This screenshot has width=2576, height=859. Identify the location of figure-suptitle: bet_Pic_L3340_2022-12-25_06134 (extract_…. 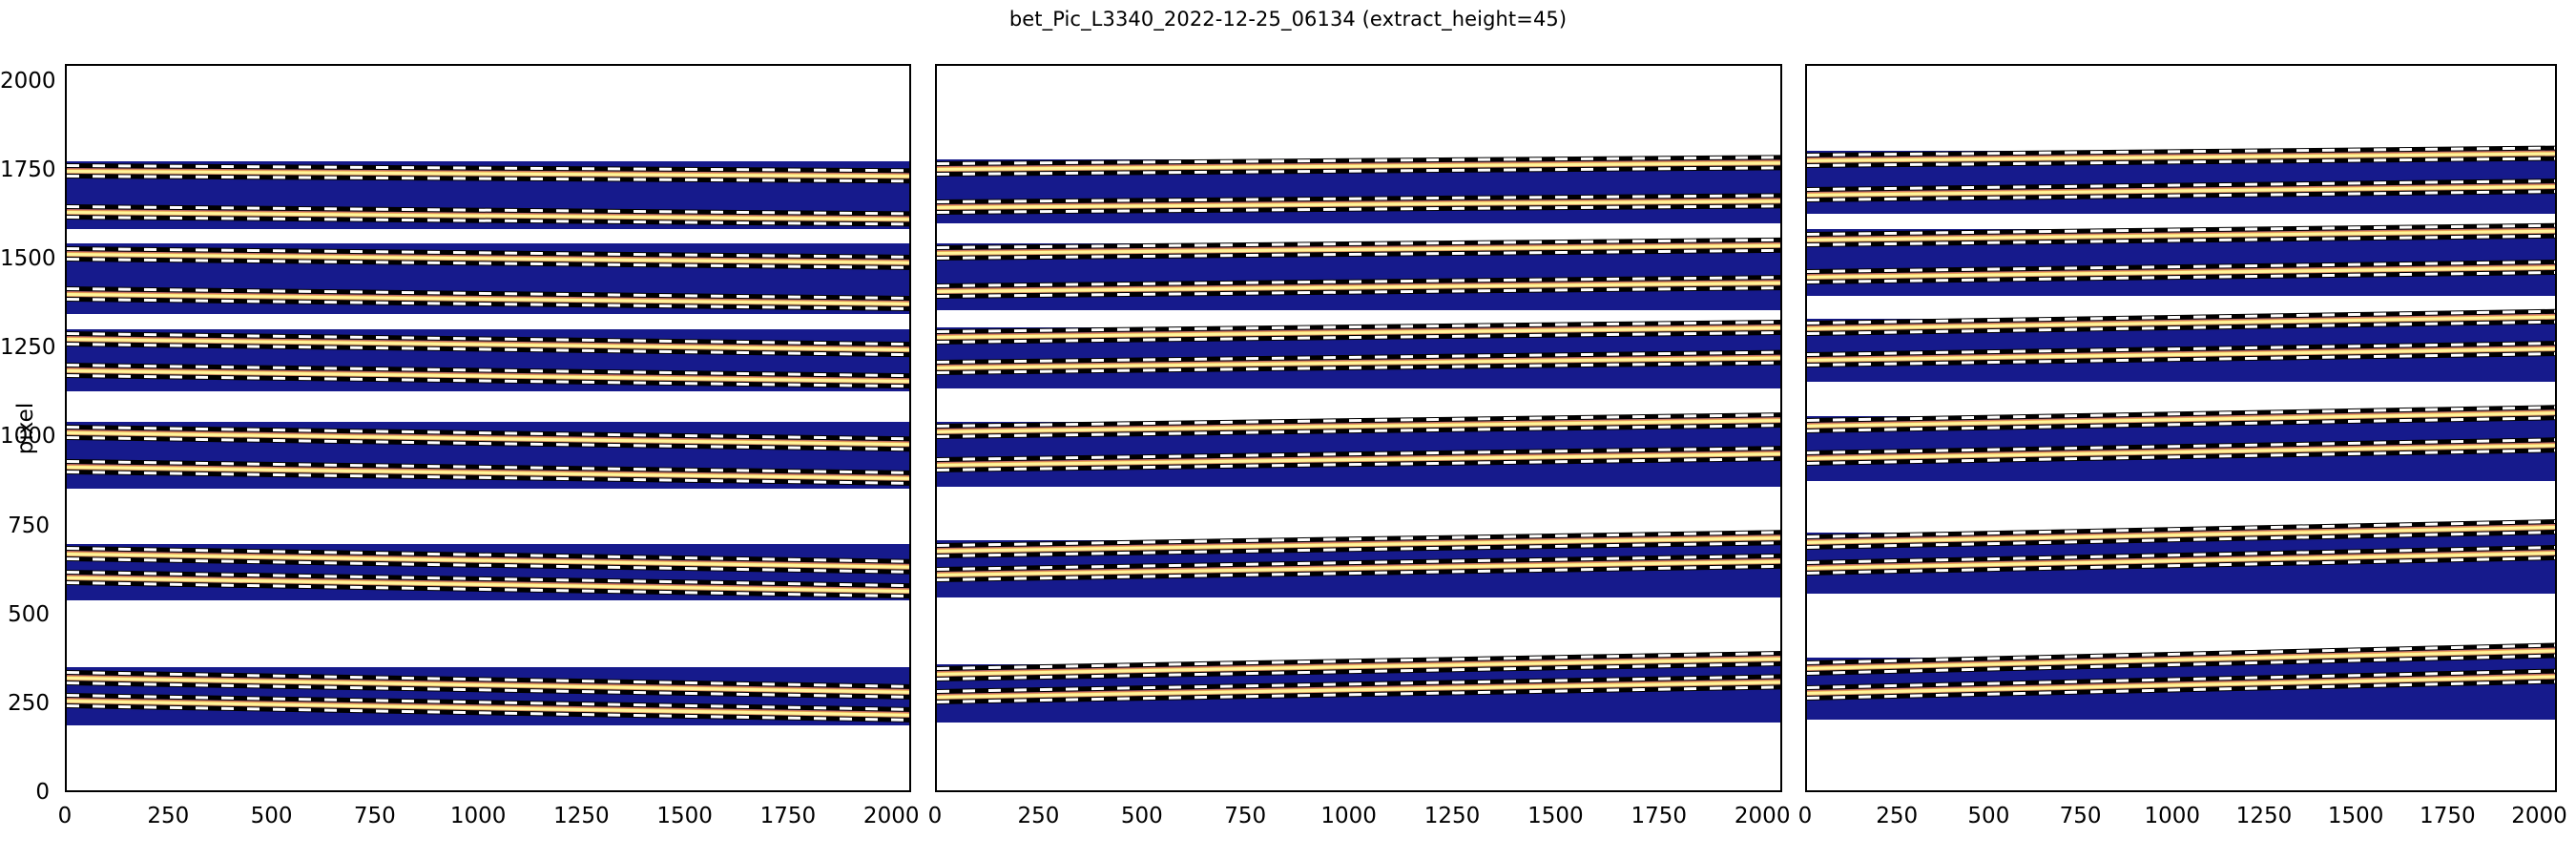
(1288, 19).